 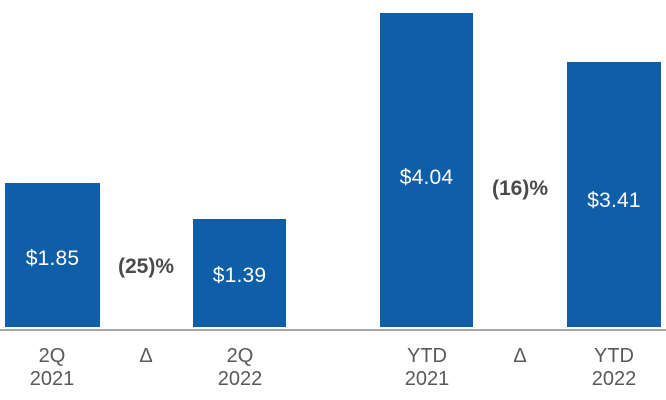 I want to click on bar-2q-2022: $1.39, so click(x=239, y=272).